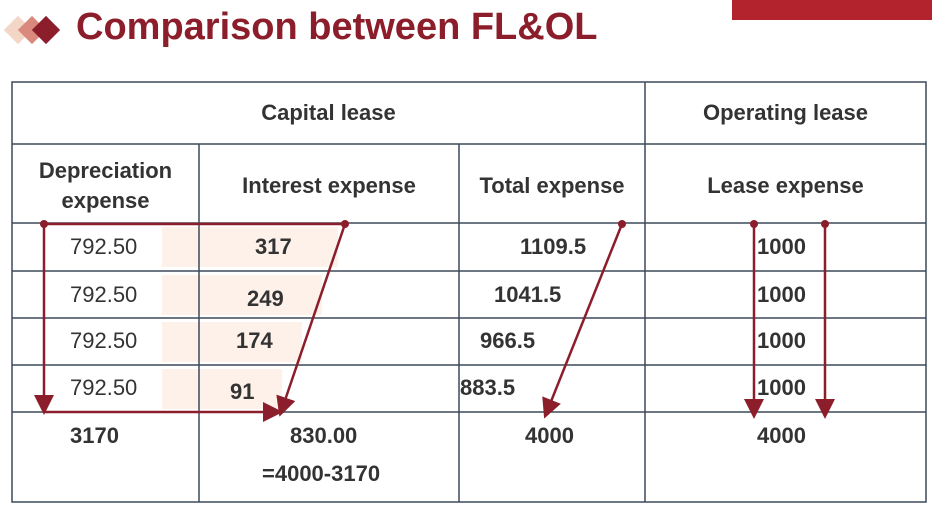  I want to click on table-cell: 249, so click(265, 298).